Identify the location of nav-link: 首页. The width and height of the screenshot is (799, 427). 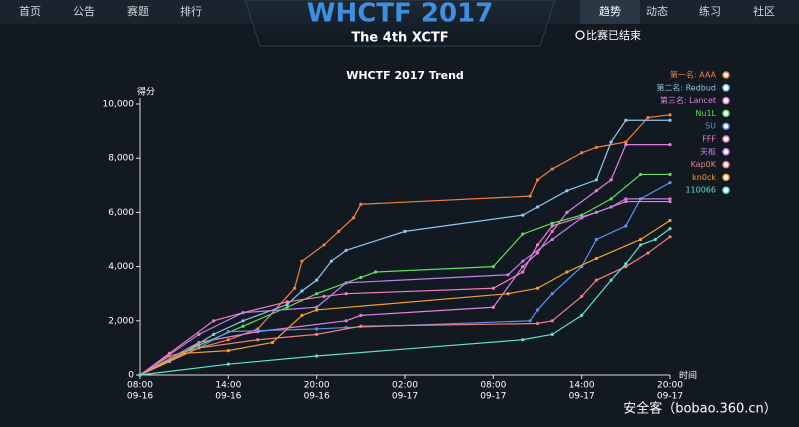
(30, 11).